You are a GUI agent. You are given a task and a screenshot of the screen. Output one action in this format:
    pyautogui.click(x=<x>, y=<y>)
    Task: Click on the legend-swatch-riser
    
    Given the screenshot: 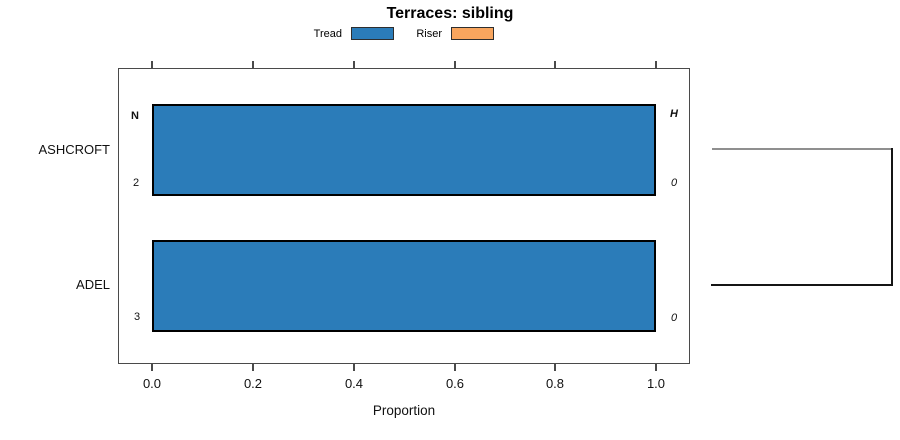 What is the action you would take?
    pyautogui.click(x=472, y=33)
    